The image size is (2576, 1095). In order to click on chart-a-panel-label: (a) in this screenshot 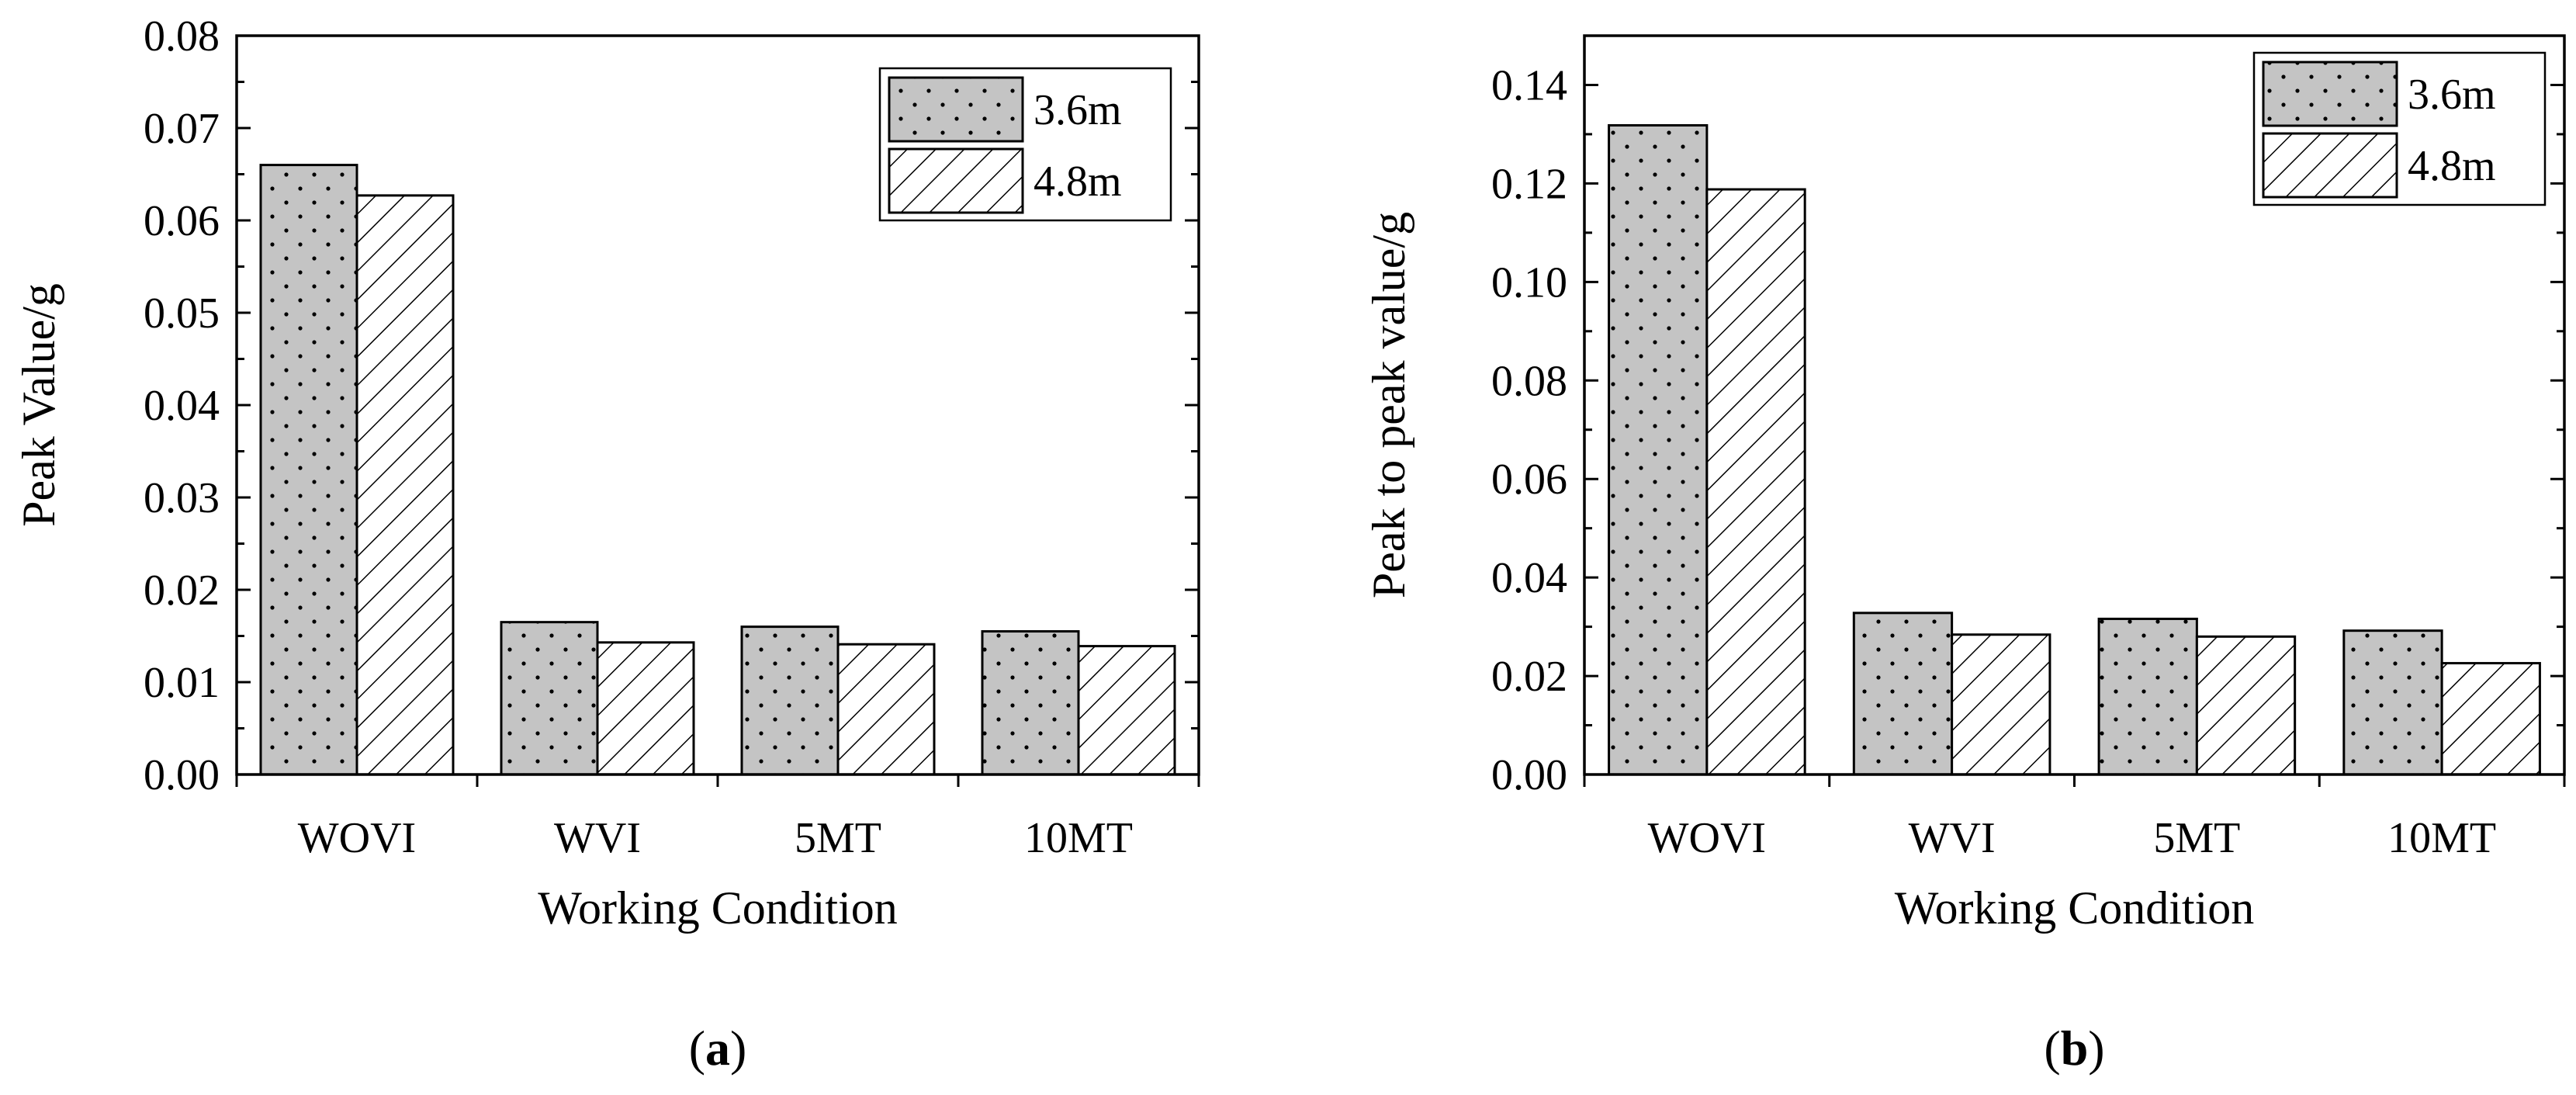, I will do `click(718, 1048)`.